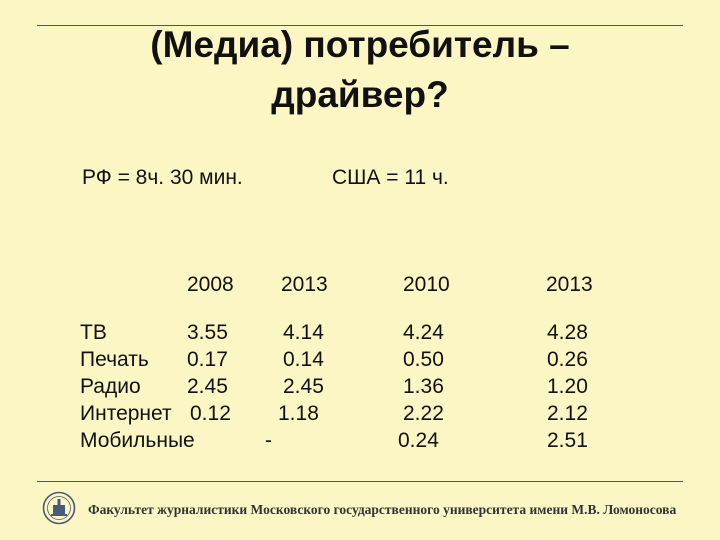  I want to click on stat-usa: США = 11 ч., so click(390, 177).